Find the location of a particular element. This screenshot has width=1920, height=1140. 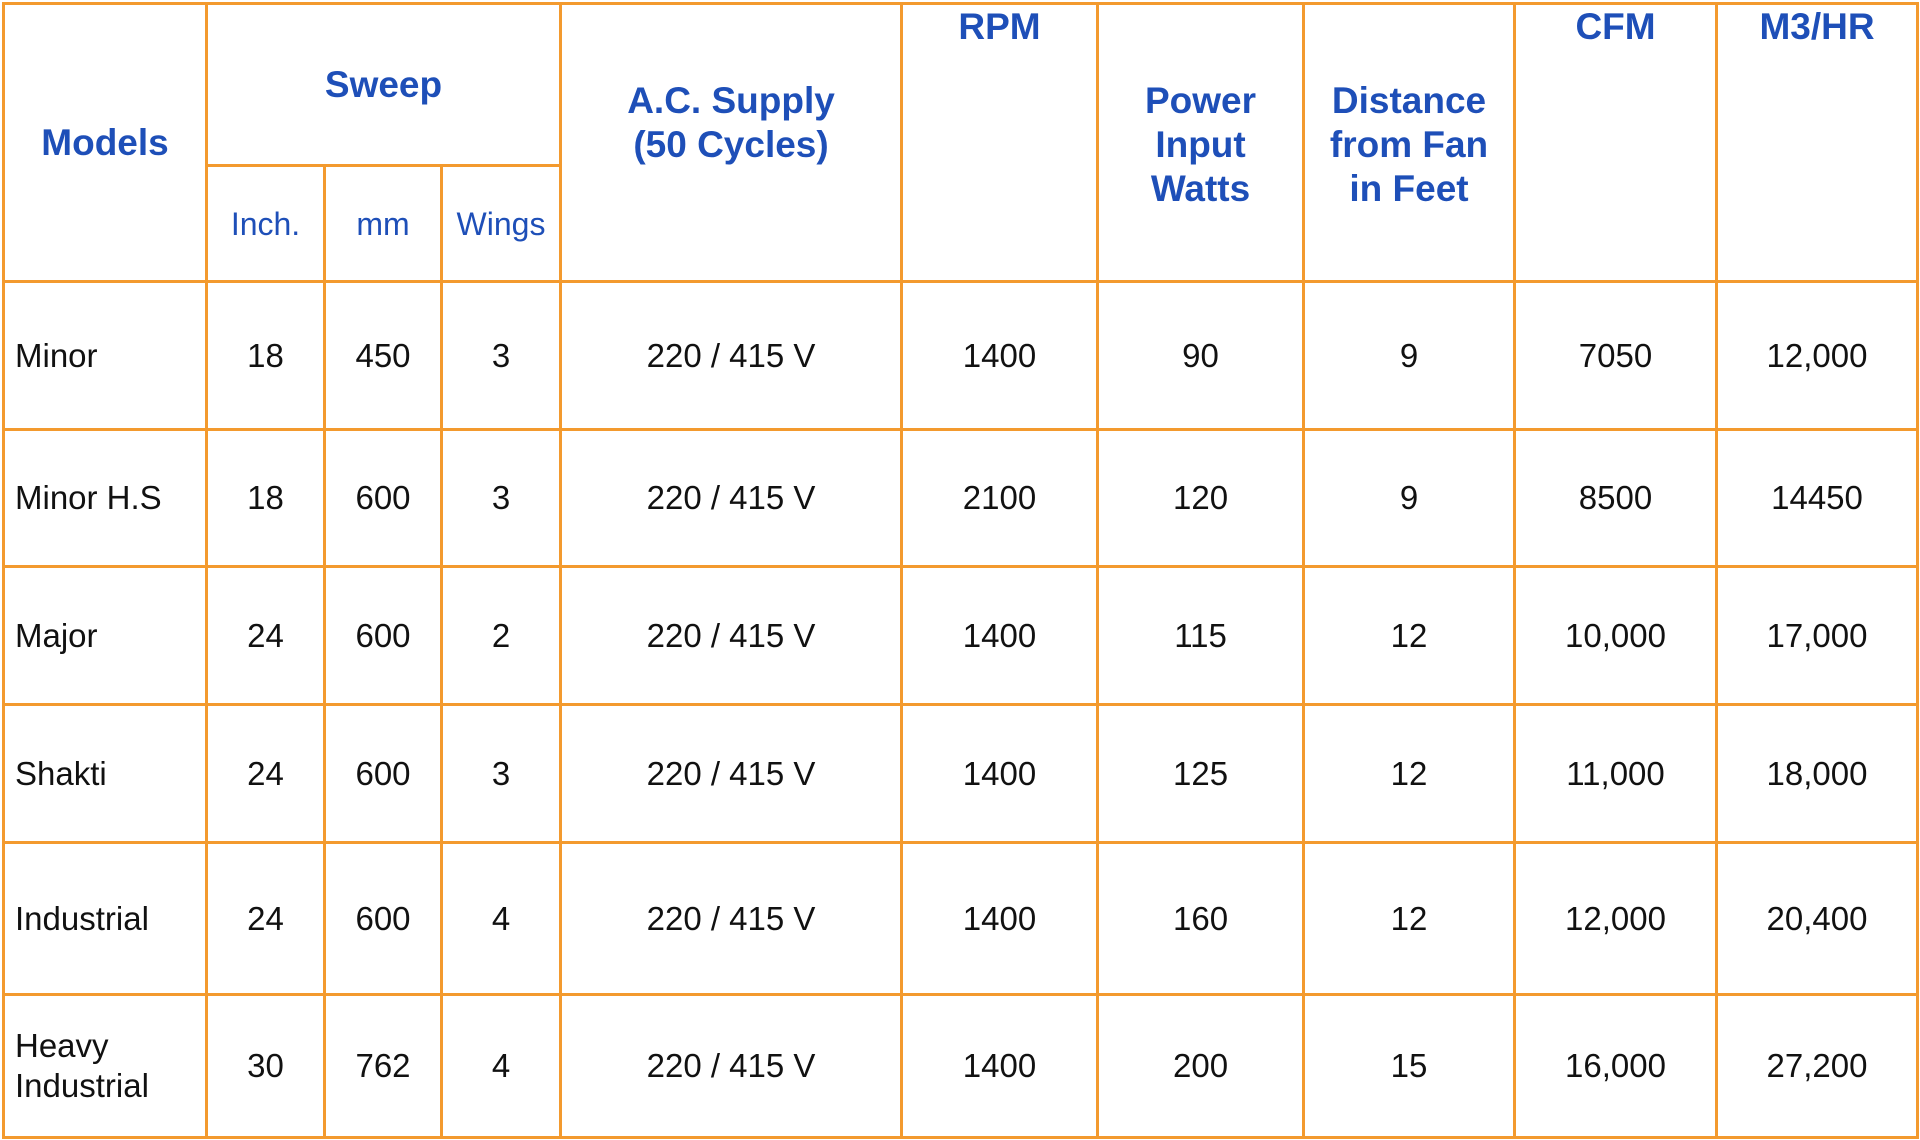

header-power-line3: Watts is located at coordinates (1200, 188).